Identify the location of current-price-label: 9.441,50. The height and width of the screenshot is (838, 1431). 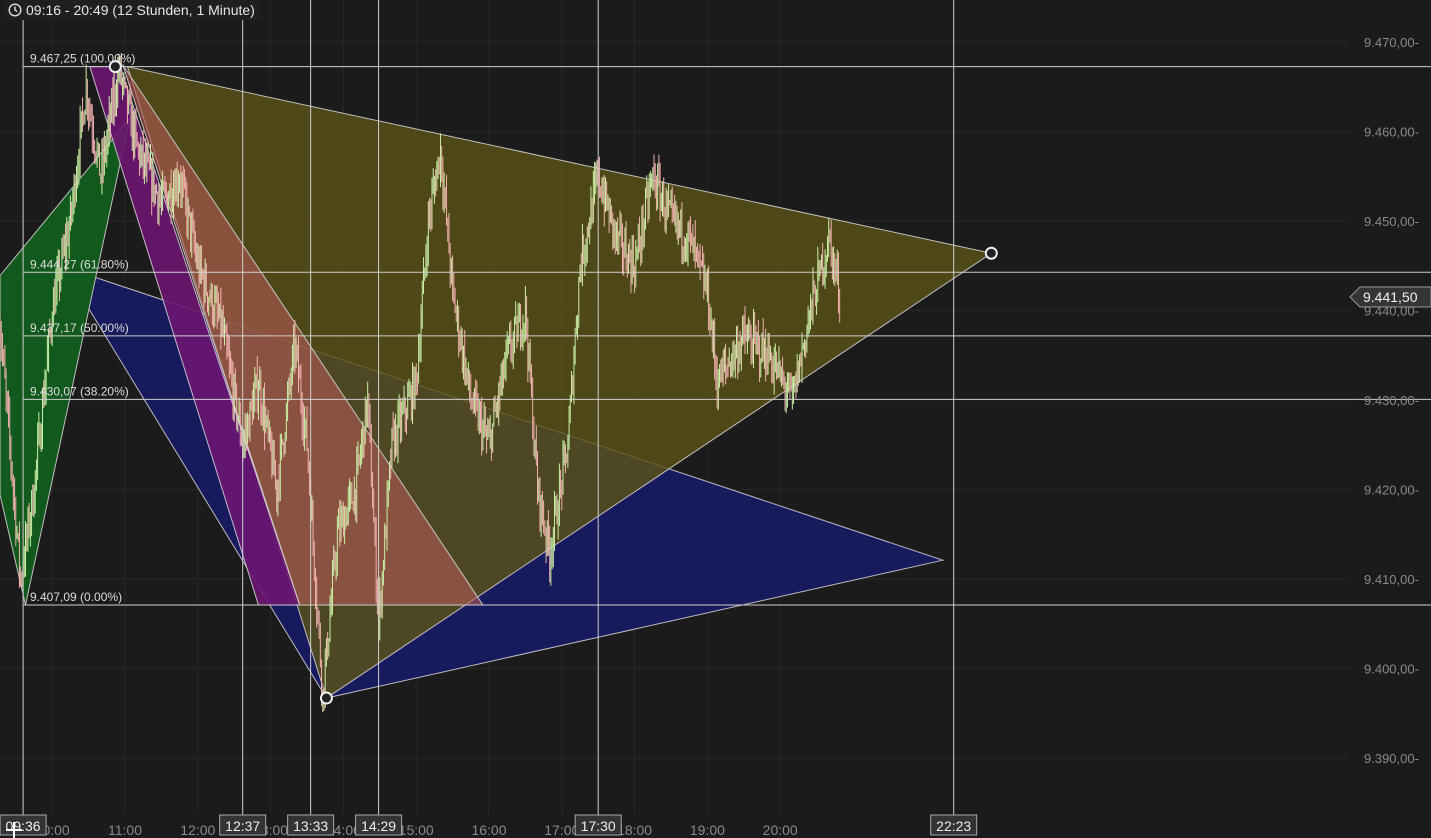
(1390, 297).